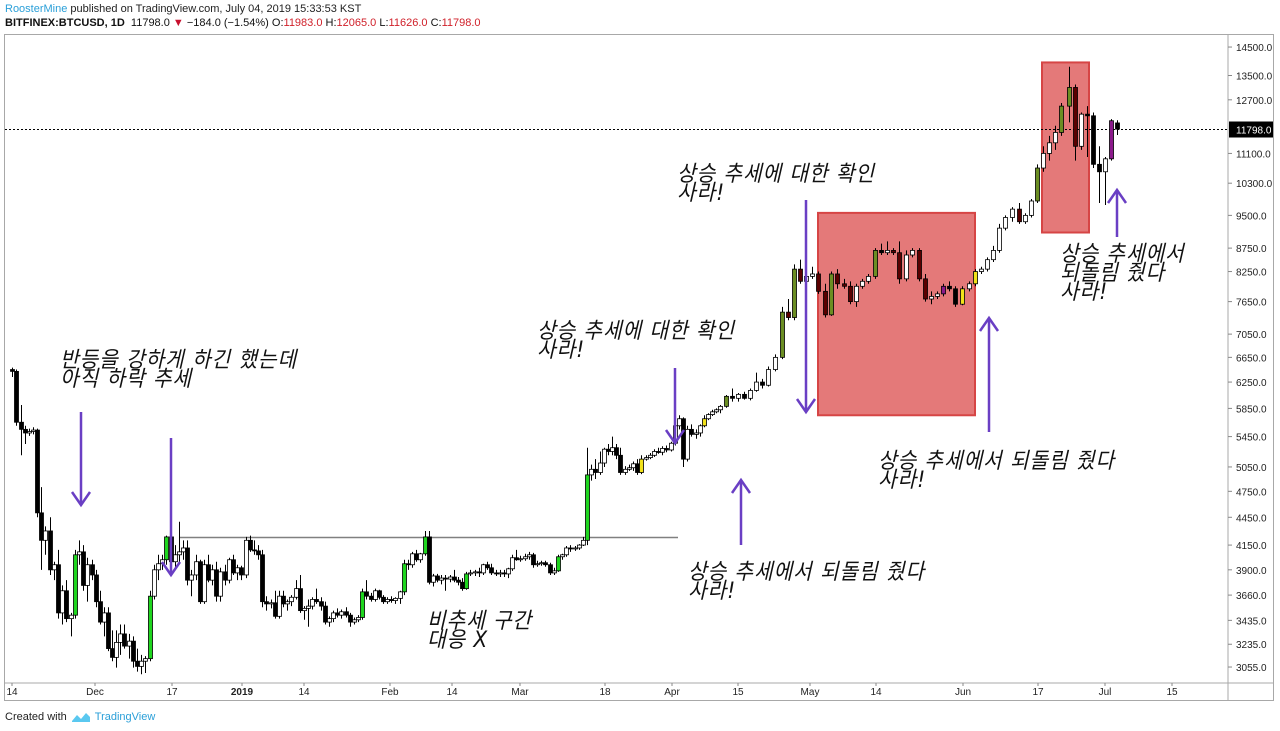  I want to click on price-tick-label: 8750.0, so click(1251, 249).